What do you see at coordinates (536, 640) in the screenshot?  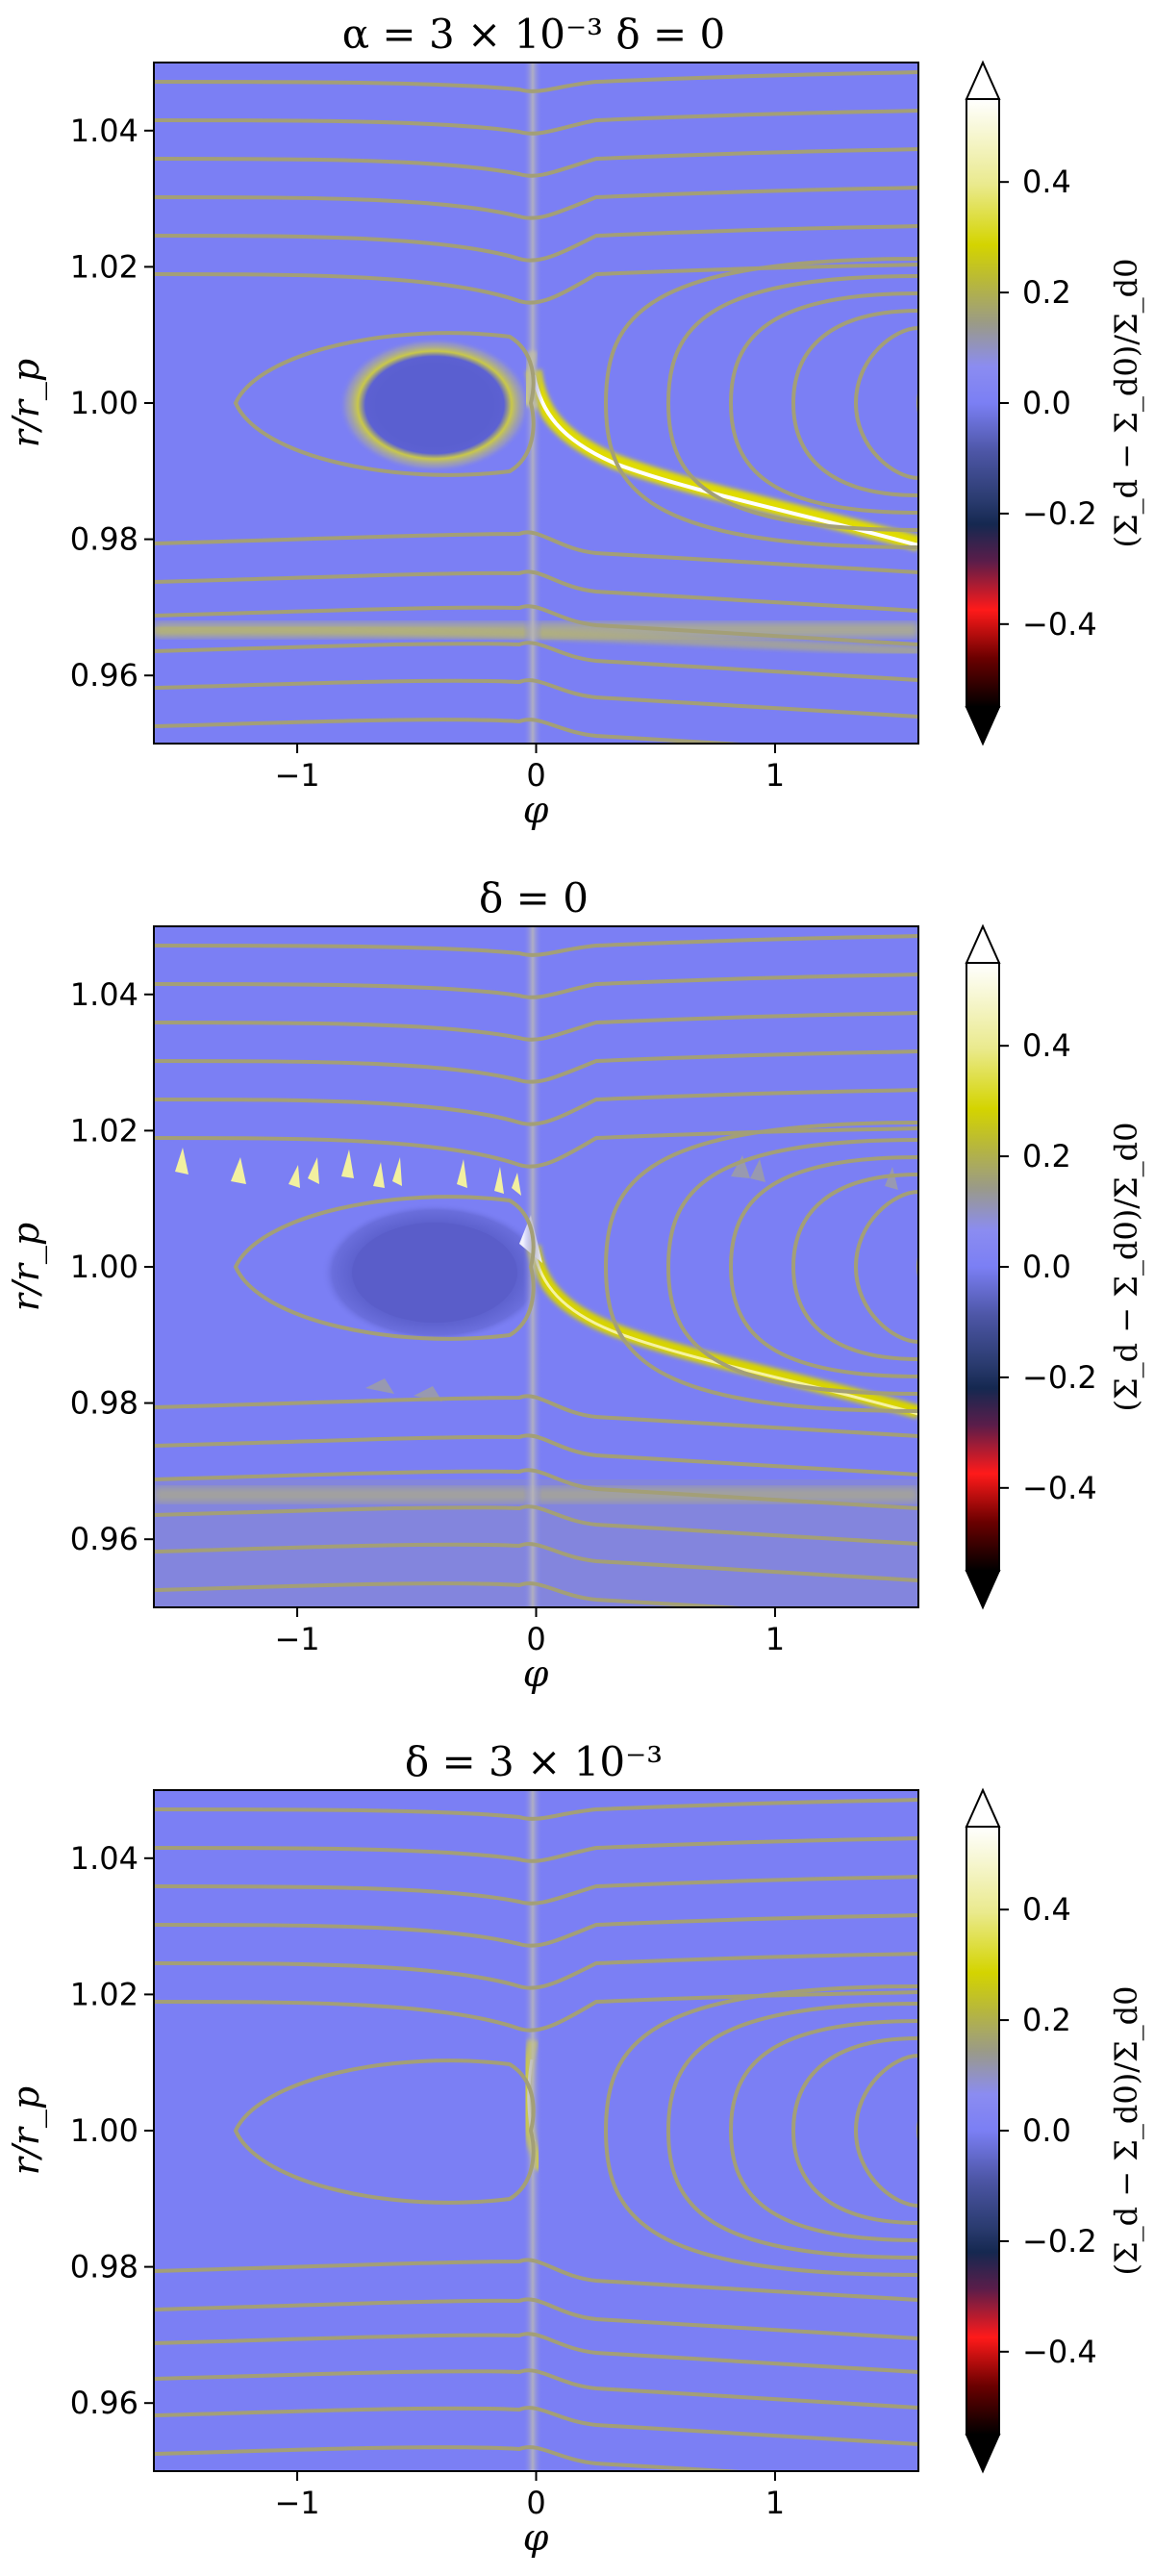 I see `panel-1-band-960-upper` at bounding box center [536, 640].